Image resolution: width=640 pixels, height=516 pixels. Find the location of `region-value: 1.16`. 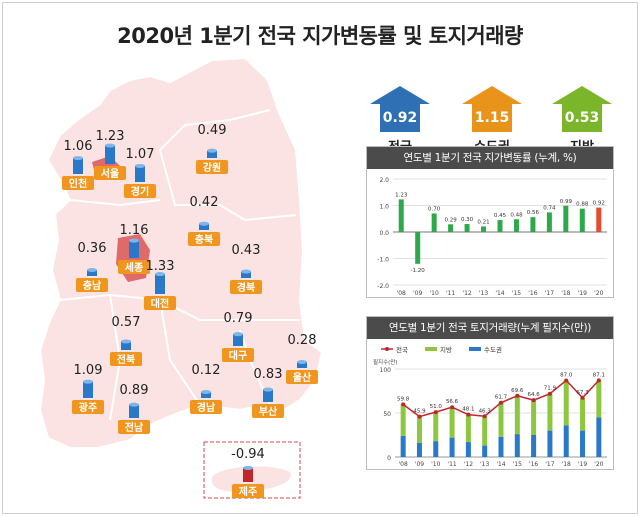

region-value: 1.16 is located at coordinates (134, 230).